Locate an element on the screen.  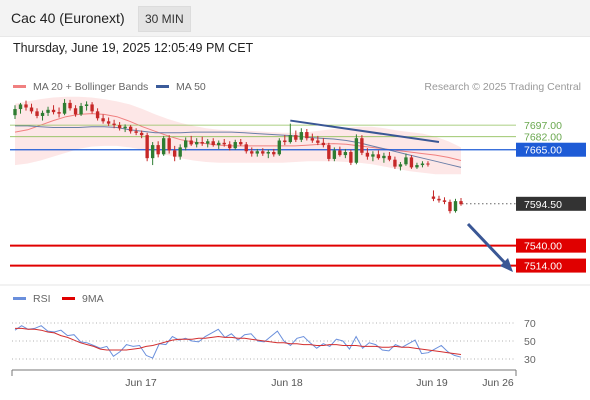
support-label-box is located at coordinates (551, 245).